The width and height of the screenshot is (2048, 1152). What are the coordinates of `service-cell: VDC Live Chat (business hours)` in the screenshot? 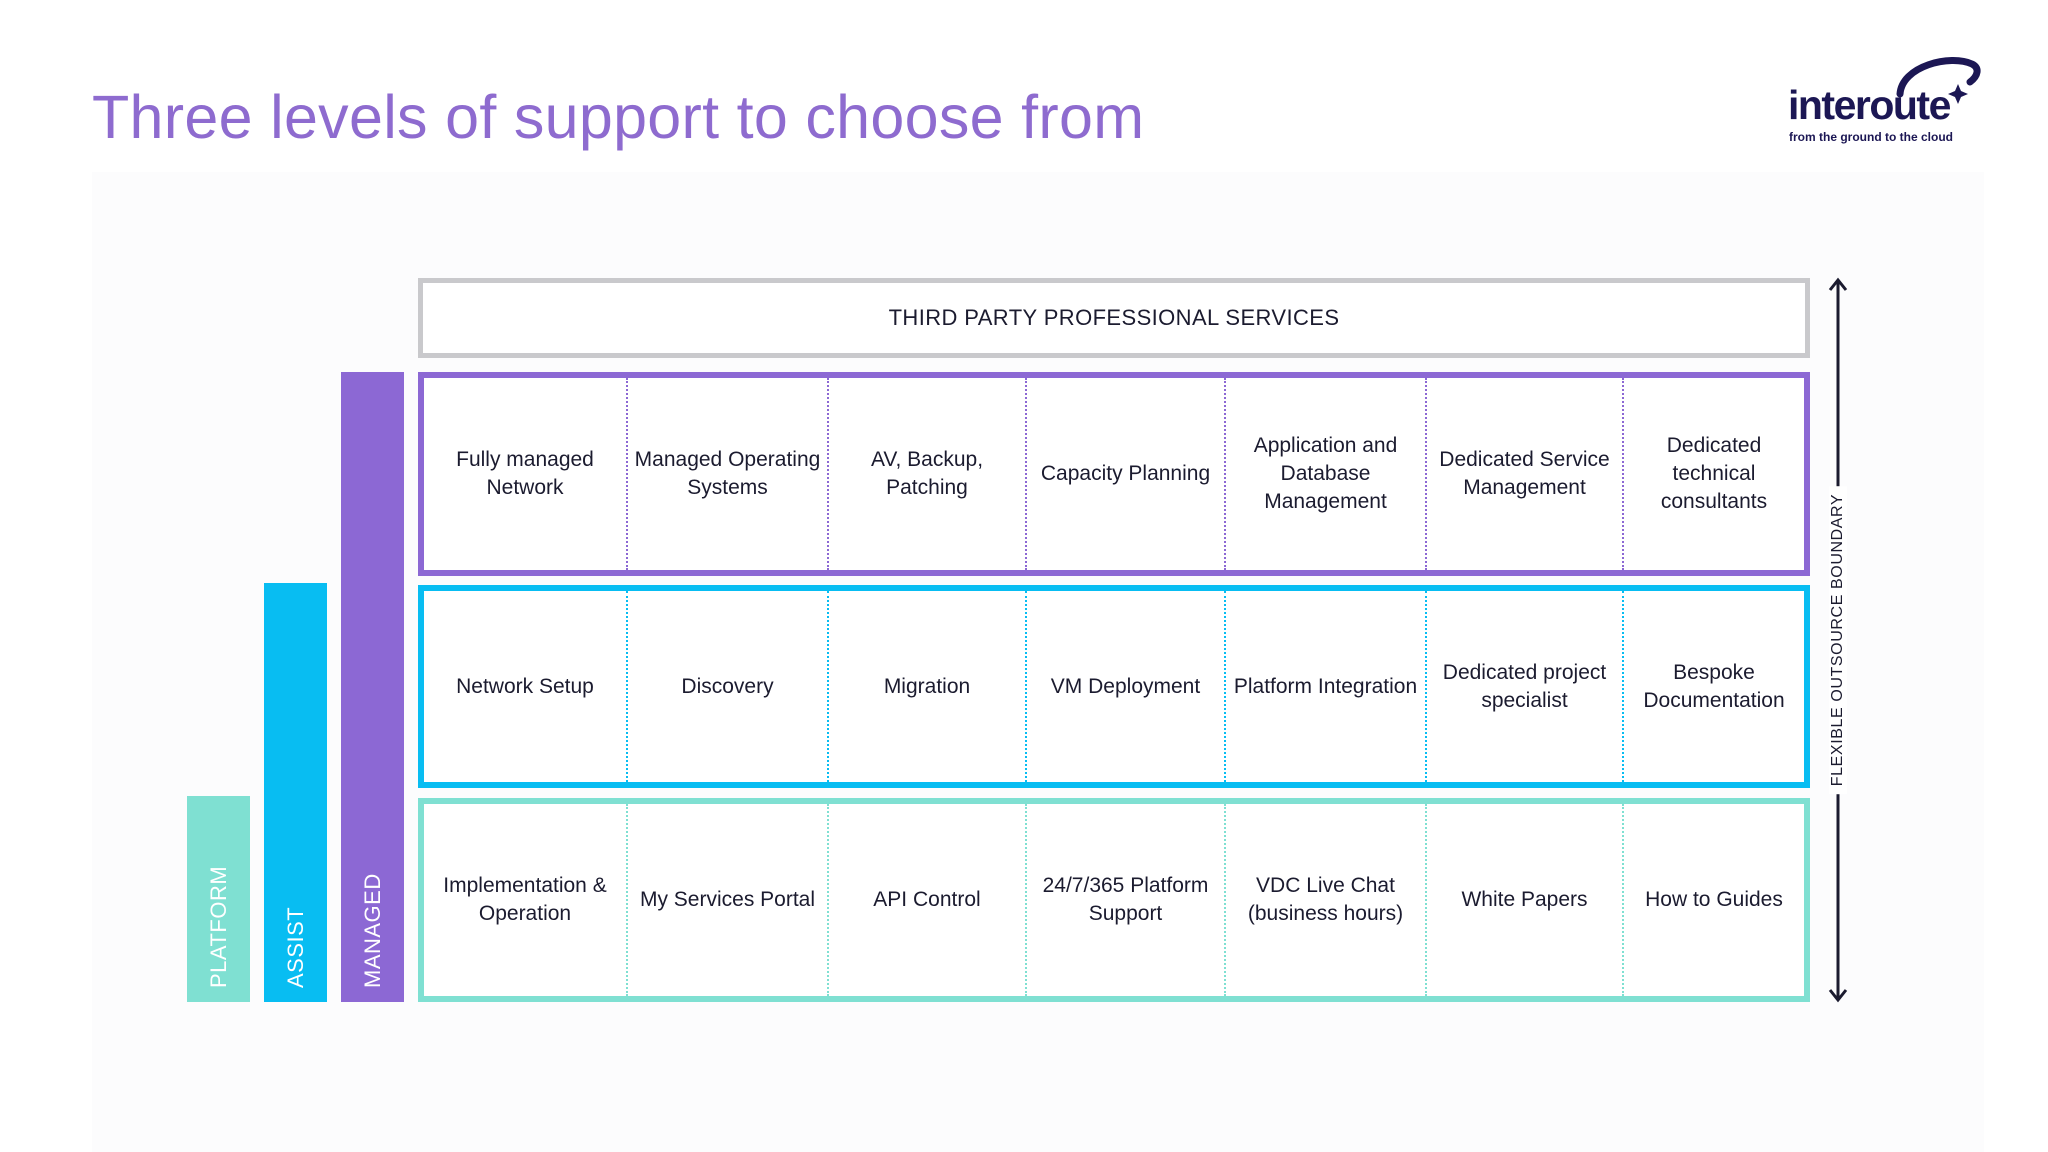 It's located at (1324, 900).